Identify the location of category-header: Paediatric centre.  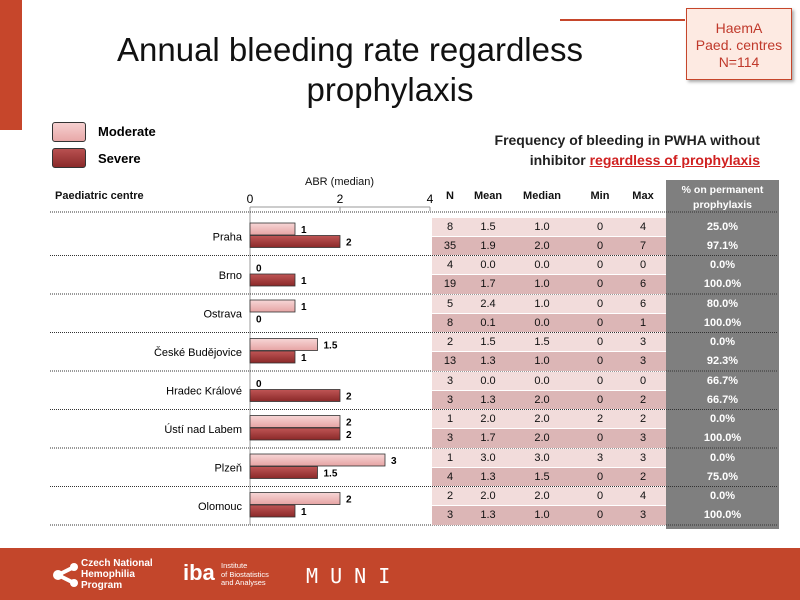
(99, 196).